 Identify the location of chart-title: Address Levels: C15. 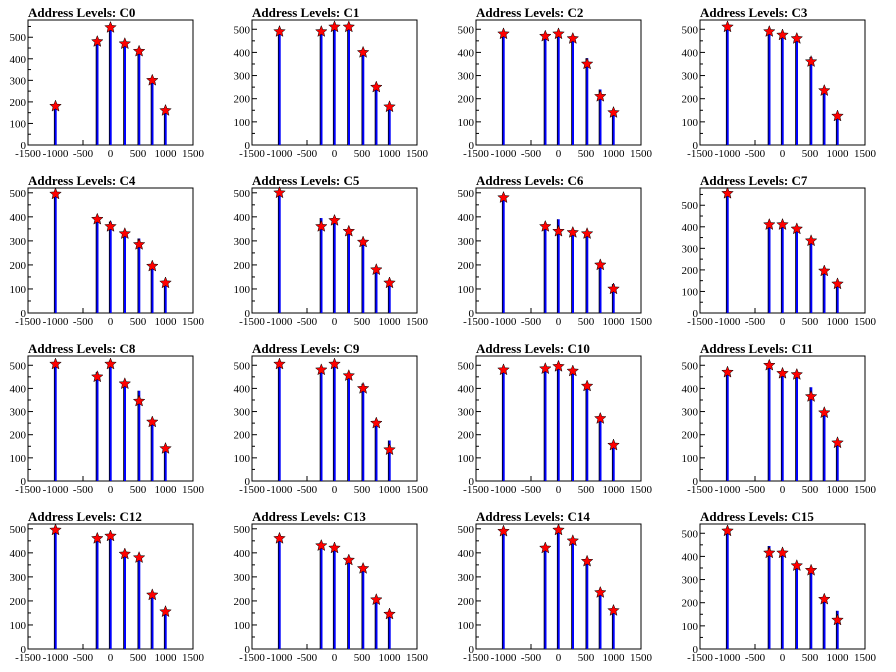
(757, 516).